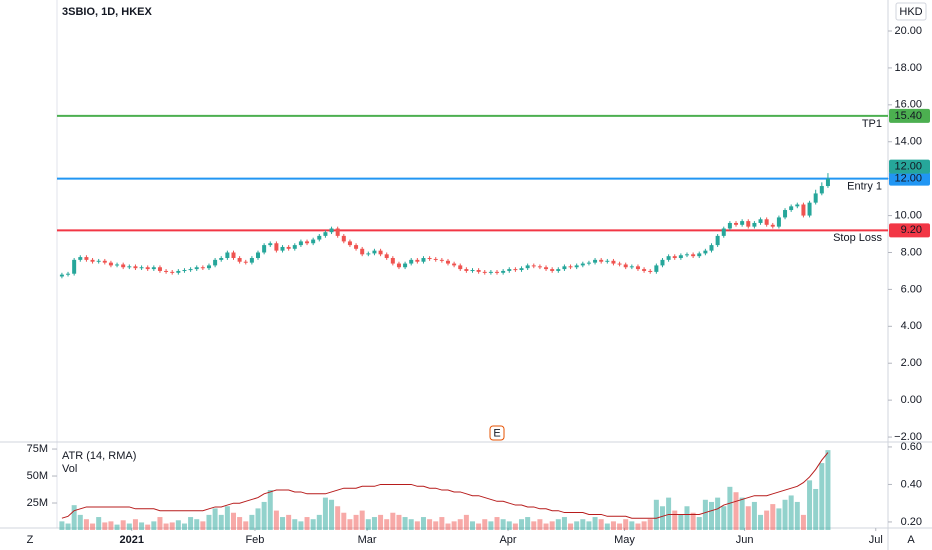  What do you see at coordinates (911, 363) in the screenshot?
I see `y-tick-label: 2.00` at bounding box center [911, 363].